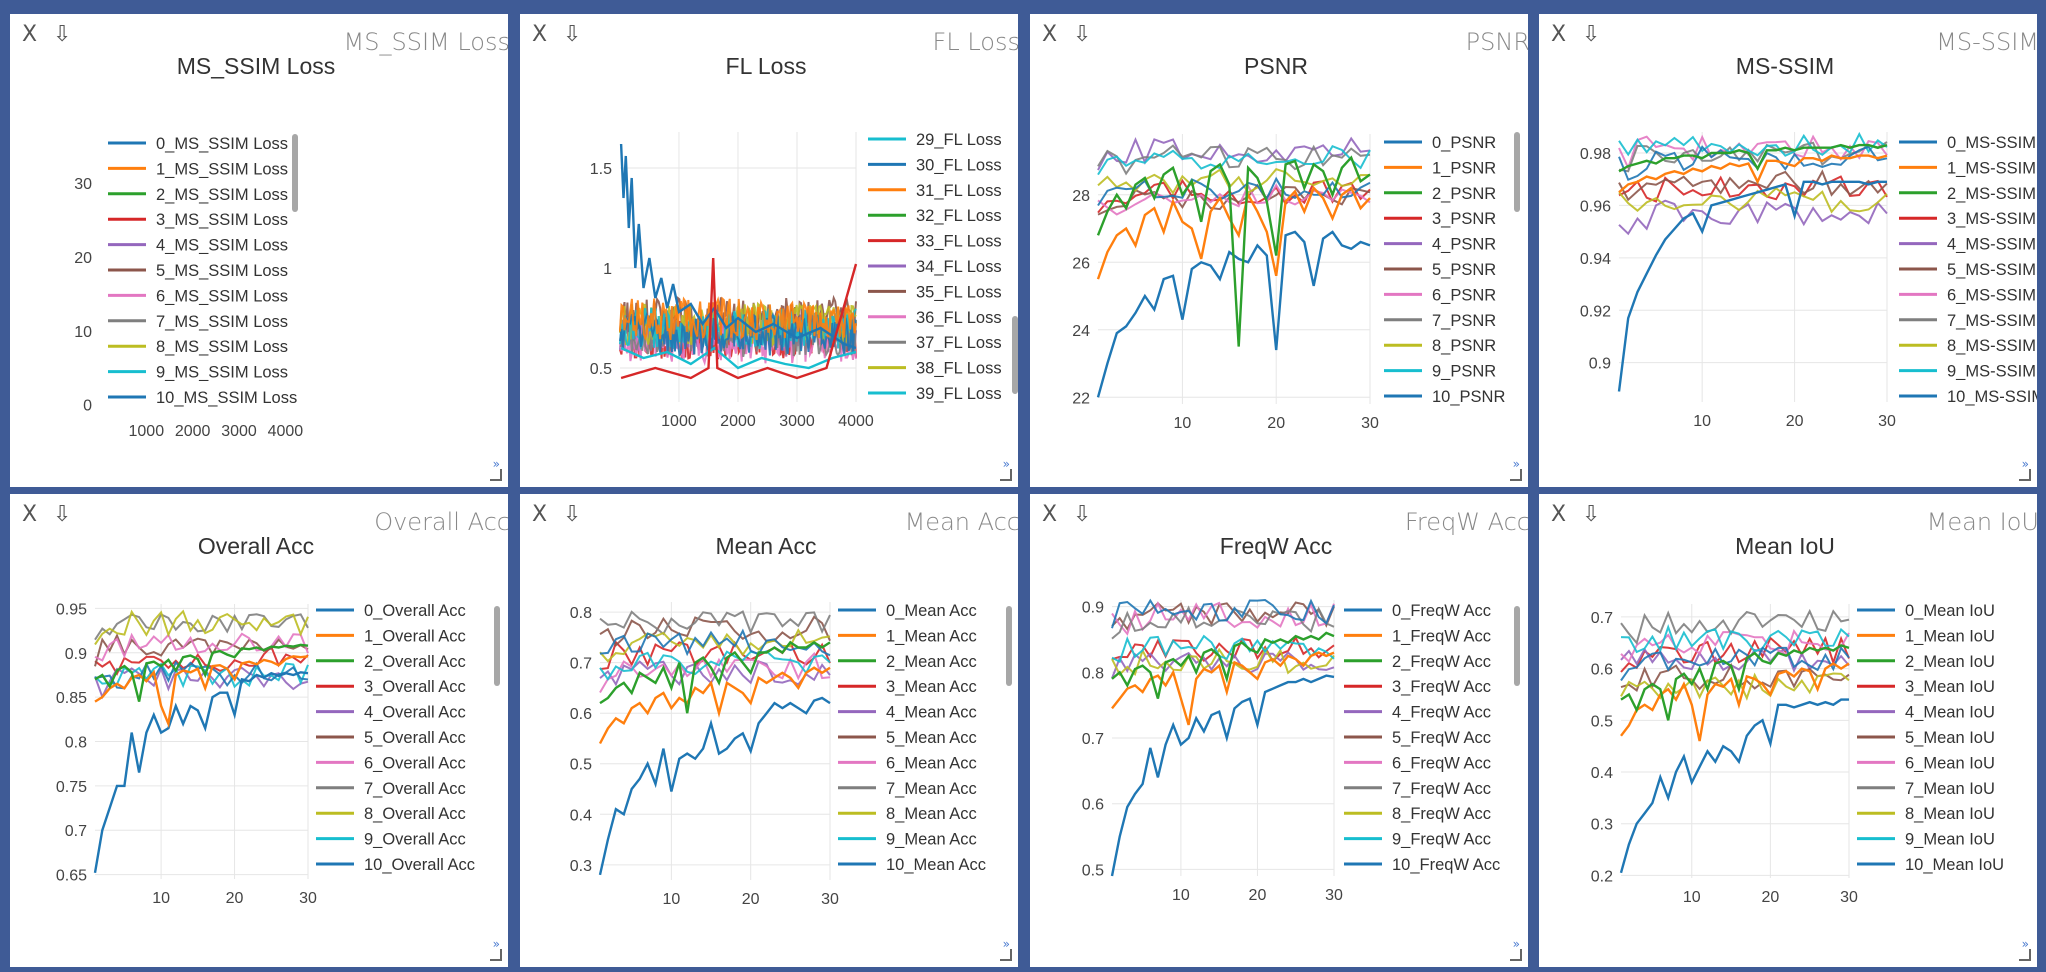 The width and height of the screenshot is (2046, 972). I want to click on legend-item: 0_Mean Acc, so click(907, 611).